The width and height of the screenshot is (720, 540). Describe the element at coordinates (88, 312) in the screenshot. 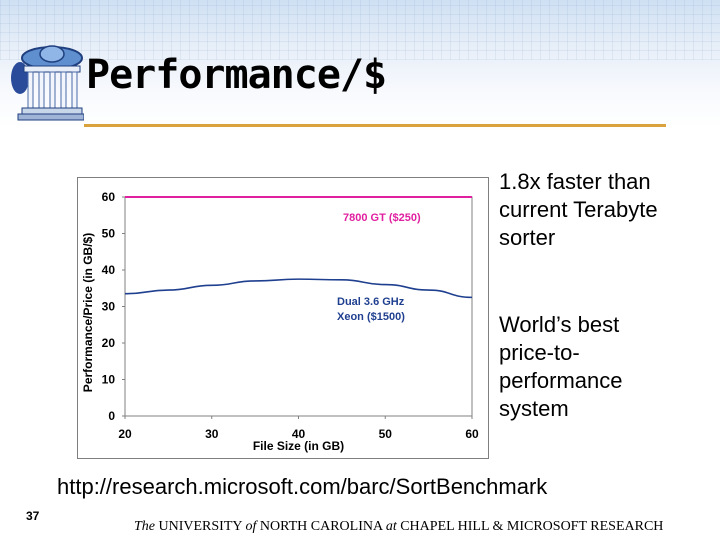

I see `y-axis-label: Performance/Price (in GB/$)` at that location.